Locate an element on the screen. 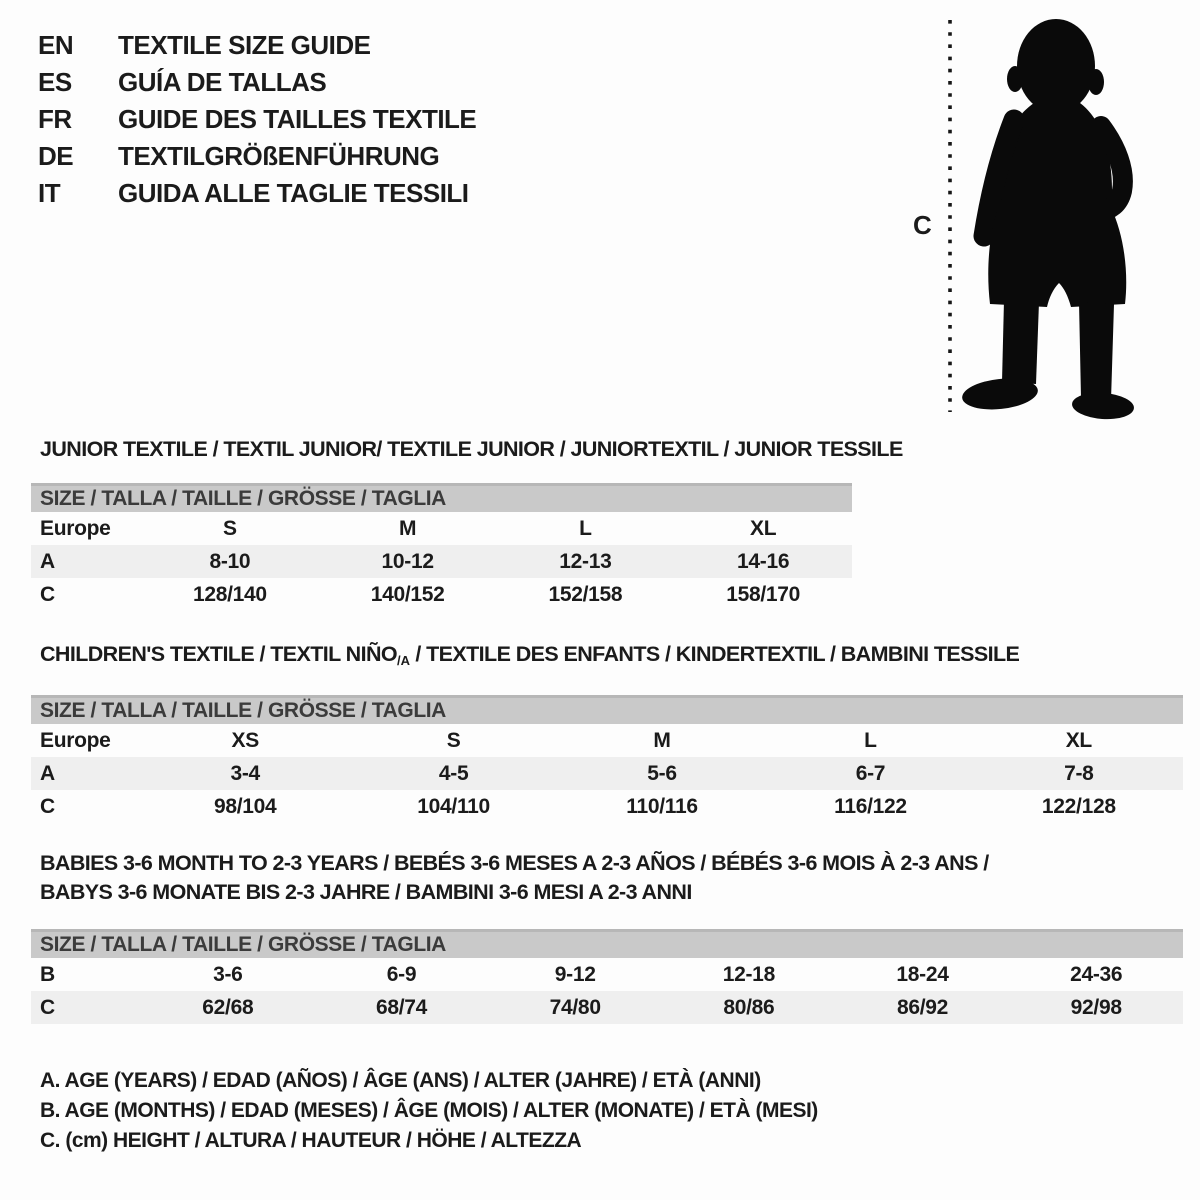  table-cell: 18-24 is located at coordinates (922, 974).